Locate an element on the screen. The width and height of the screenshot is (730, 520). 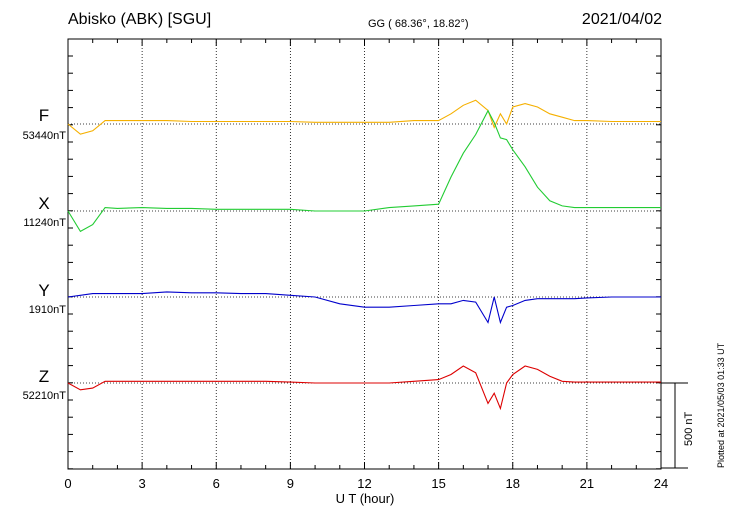
x-tick-label: 6 is located at coordinates (216, 483).